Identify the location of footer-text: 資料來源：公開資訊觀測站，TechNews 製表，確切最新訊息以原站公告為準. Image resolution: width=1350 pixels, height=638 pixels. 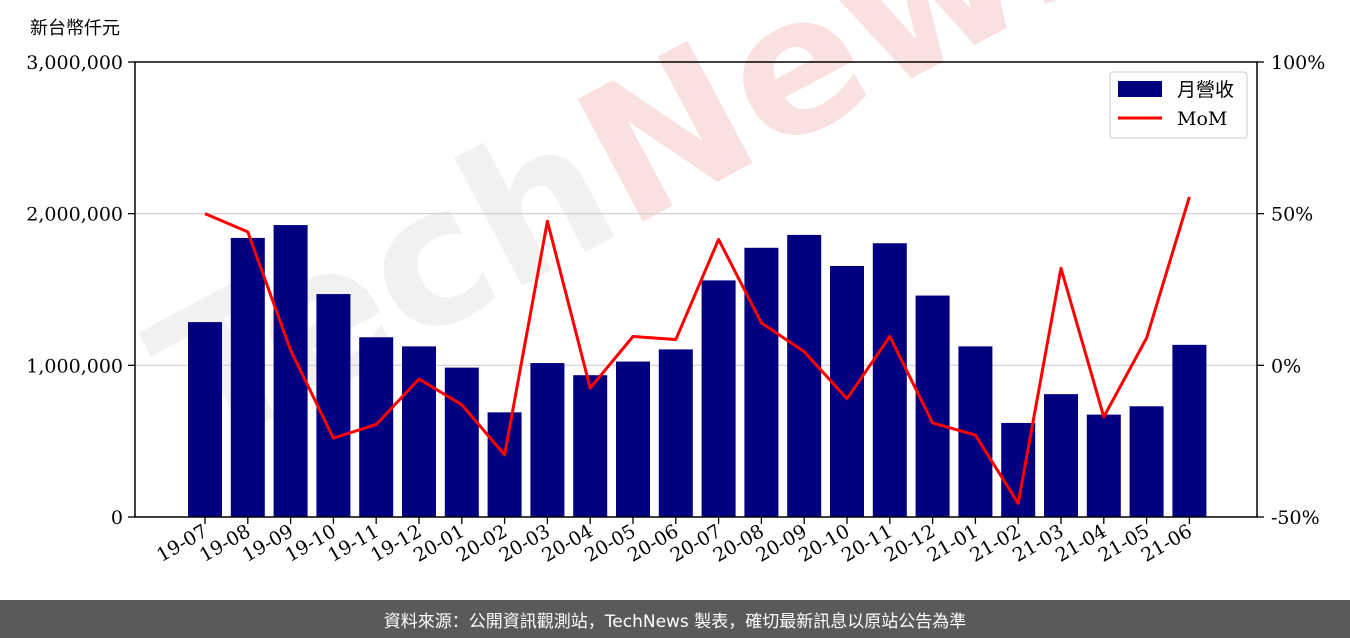
(675, 621).